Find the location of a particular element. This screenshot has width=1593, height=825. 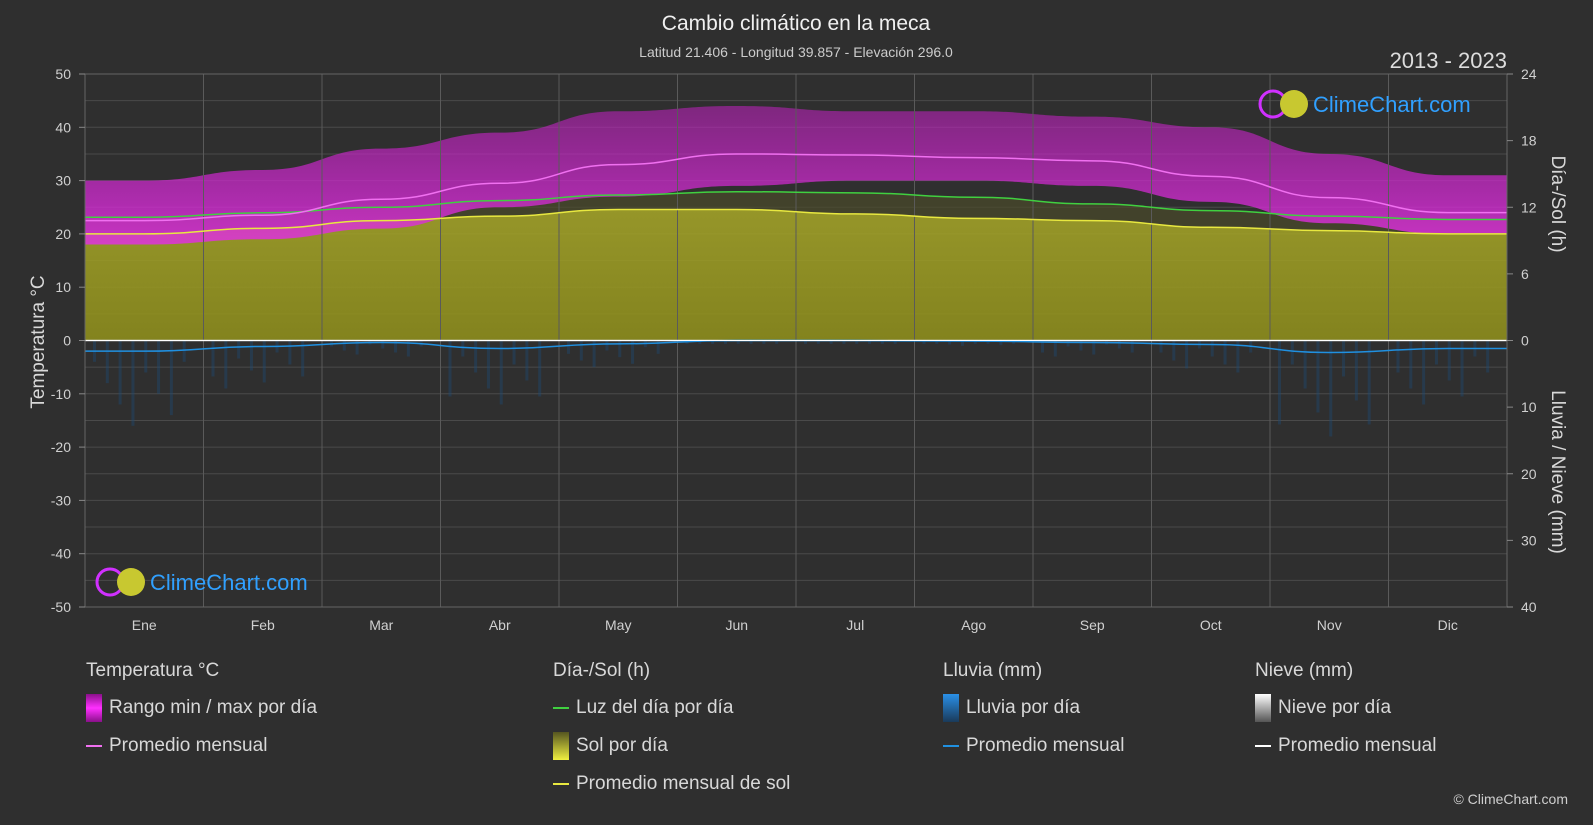

month-label: May is located at coordinates (618, 625).